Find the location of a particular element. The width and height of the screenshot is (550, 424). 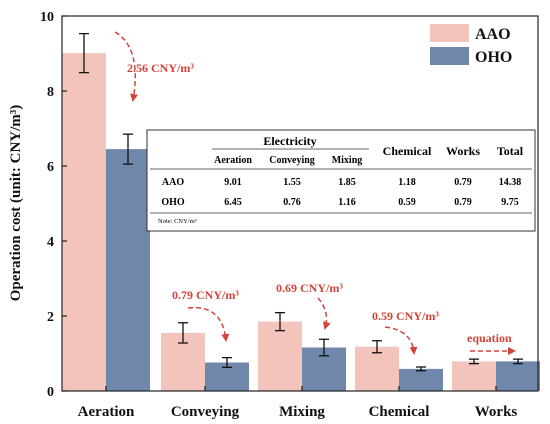

table-cell: 1.85 is located at coordinates (347, 182).